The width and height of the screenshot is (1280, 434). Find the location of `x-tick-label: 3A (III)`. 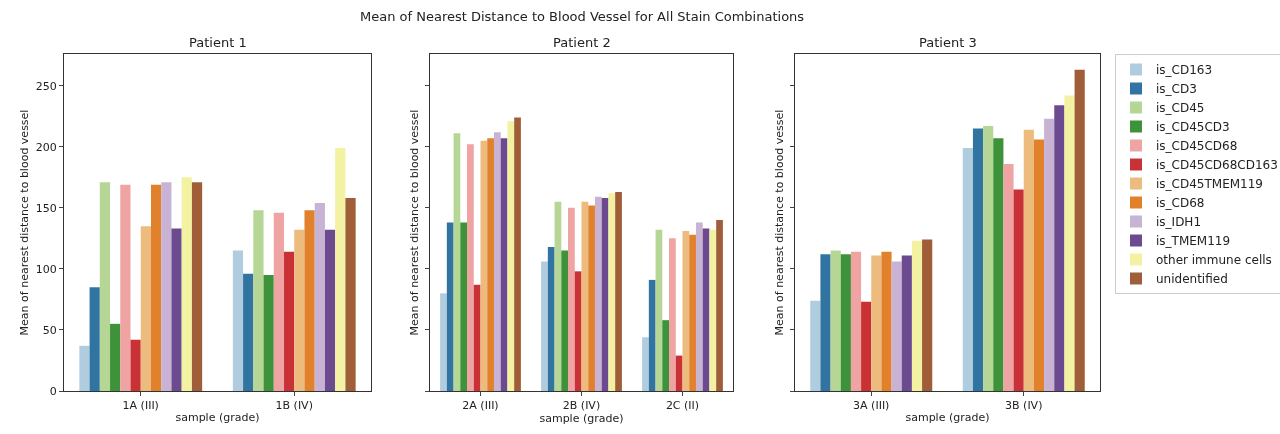

x-tick-label: 3A (III) is located at coordinates (871, 406).